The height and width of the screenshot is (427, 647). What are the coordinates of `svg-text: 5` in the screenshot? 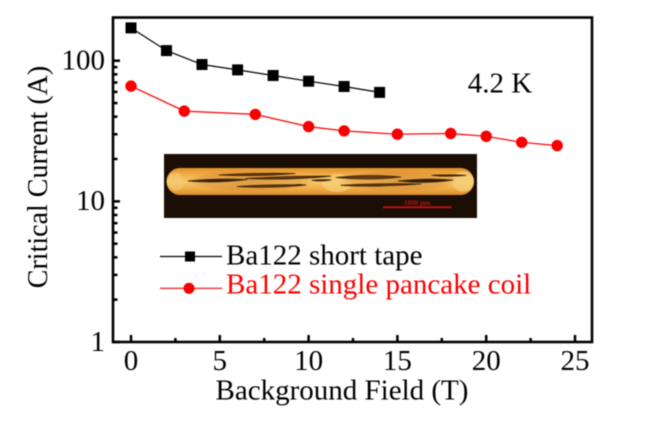 It's located at (220, 361).